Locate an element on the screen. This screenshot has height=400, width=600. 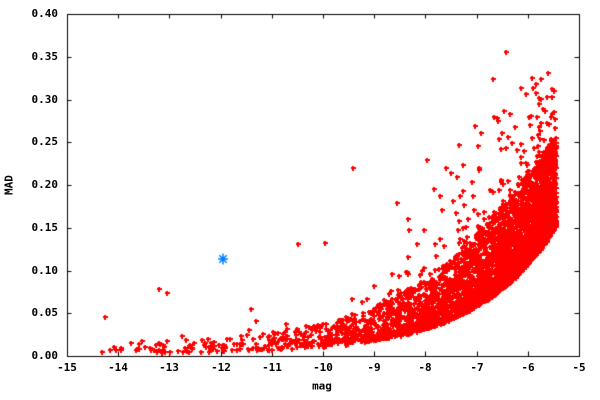
x-axis-title: mag is located at coordinates (322, 386).